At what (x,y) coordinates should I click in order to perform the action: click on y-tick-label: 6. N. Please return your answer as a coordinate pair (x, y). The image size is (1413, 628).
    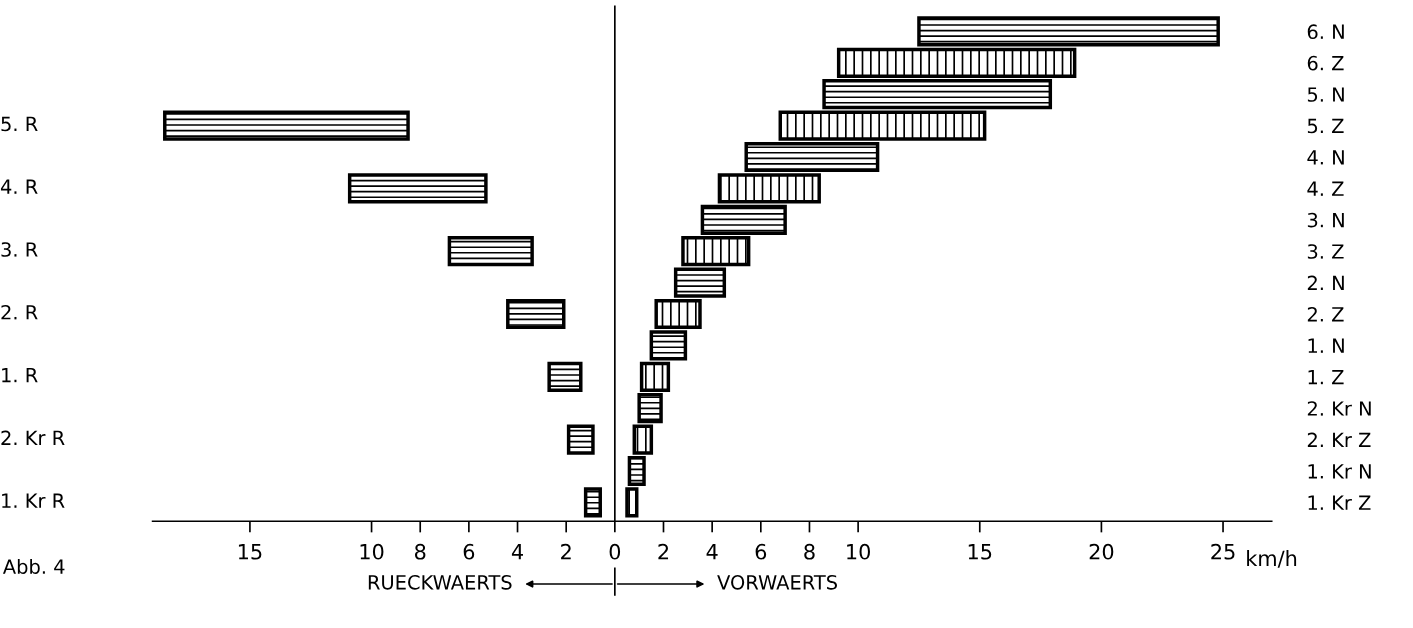
    Looking at the image, I should click on (1325, 32).